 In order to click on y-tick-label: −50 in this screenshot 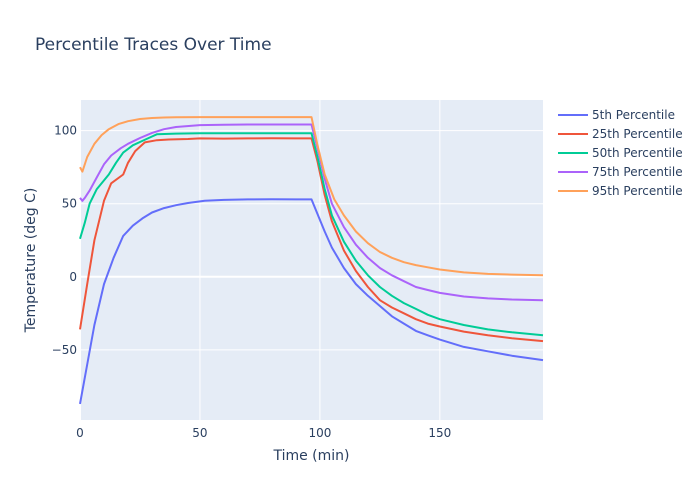, I will do `click(64, 350)`.